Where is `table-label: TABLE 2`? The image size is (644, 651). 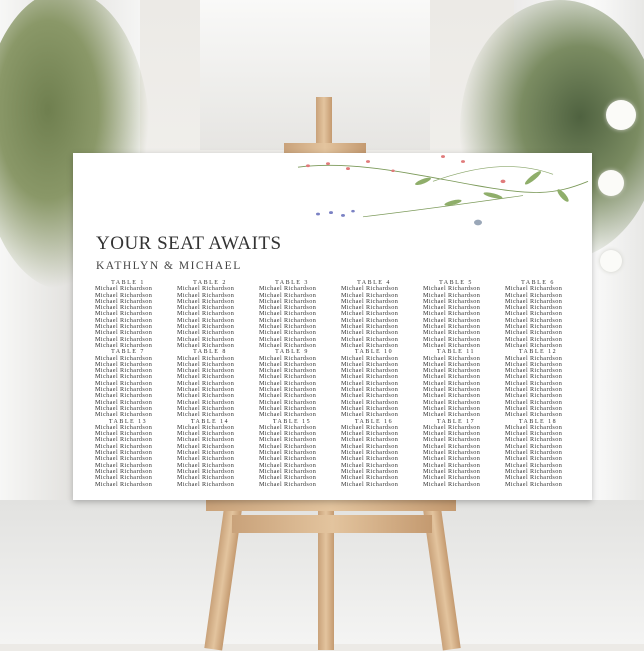 table-label: TABLE 2 is located at coordinates (210, 283).